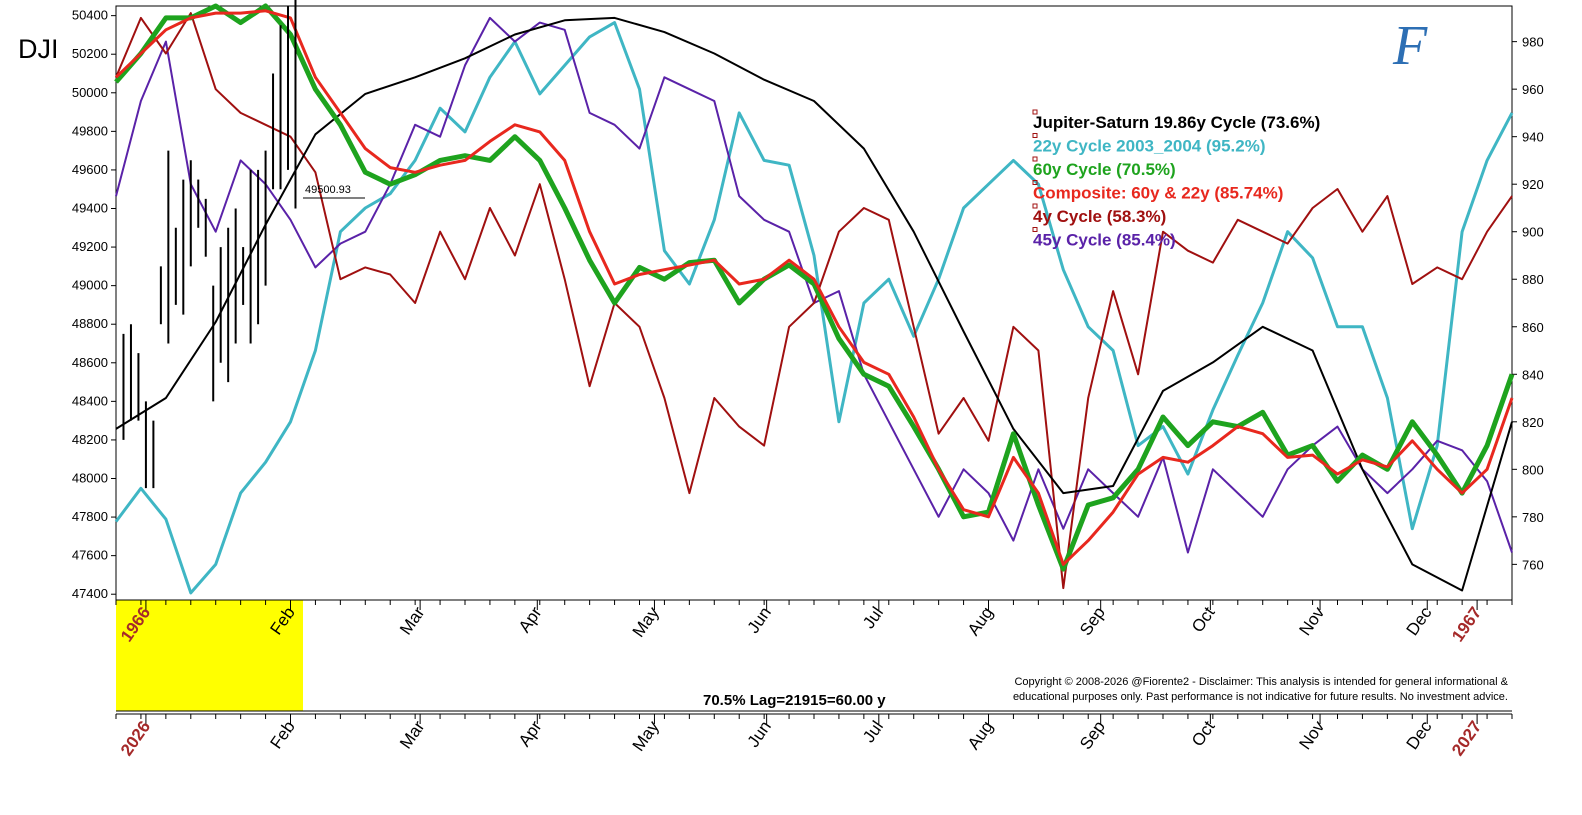 The width and height of the screenshot is (1582, 815). Describe the element at coordinates (90, 169) in the screenshot. I see `left-tick-label: 49600` at that location.